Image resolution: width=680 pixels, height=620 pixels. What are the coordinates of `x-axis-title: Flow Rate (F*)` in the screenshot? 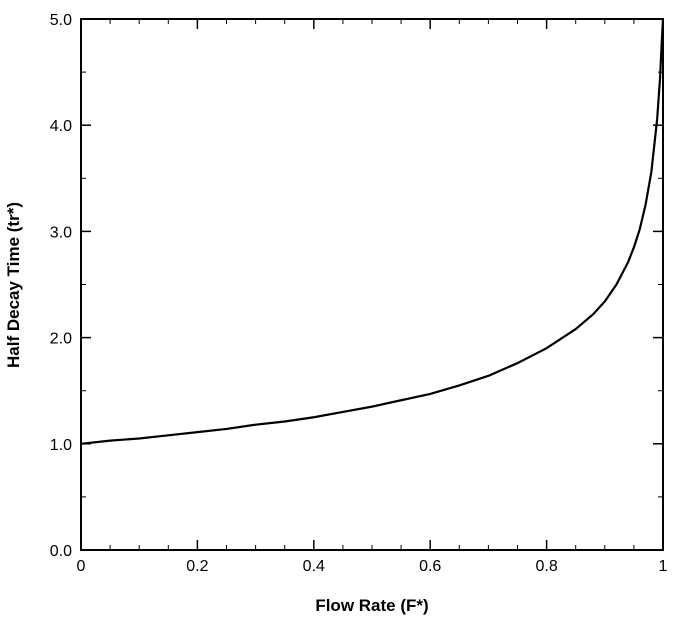 It's located at (371, 605).